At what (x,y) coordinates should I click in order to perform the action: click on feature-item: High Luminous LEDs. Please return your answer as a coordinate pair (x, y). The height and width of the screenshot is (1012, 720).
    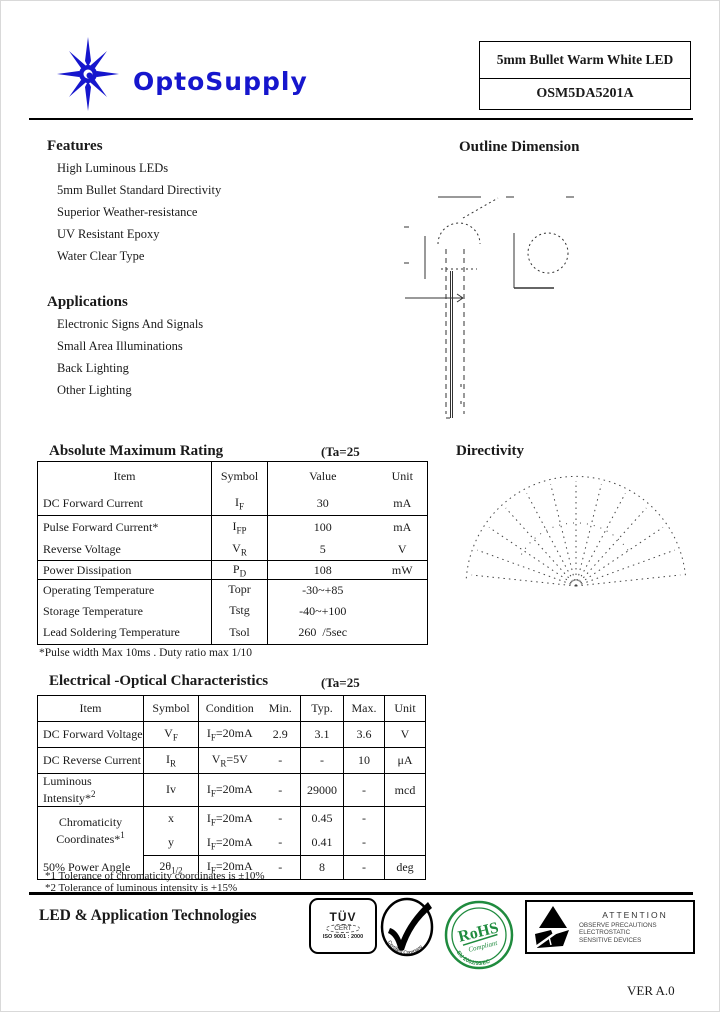
    Looking at the image, I should click on (113, 168).